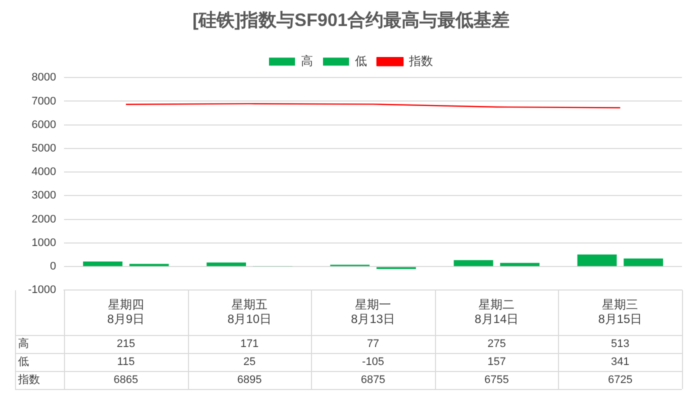 This screenshot has height=397, width=696. Describe the element at coordinates (496, 380) in the screenshot. I see `data-label: 6755` at that location.